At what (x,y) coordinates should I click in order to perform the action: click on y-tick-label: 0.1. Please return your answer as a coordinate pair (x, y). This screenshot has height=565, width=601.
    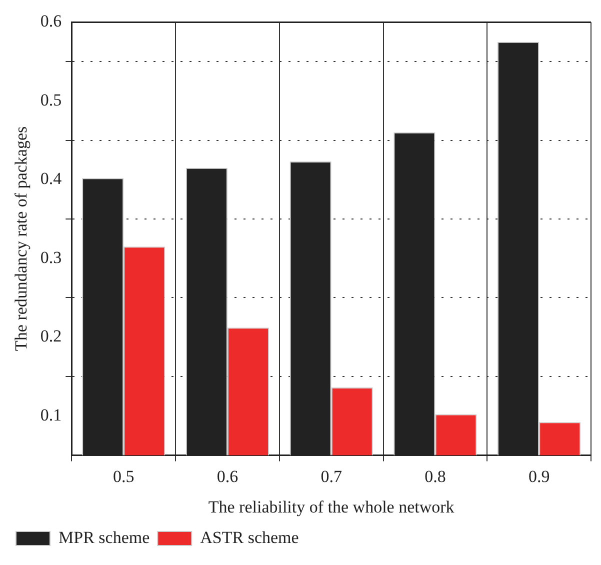
    Looking at the image, I should click on (51, 414).